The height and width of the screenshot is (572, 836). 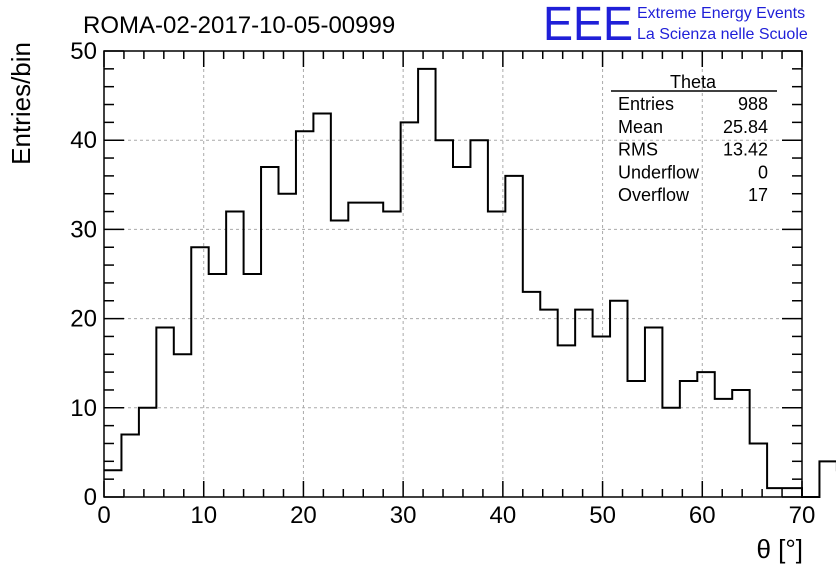 I want to click on y-tick-label: 0, so click(x=90, y=497).